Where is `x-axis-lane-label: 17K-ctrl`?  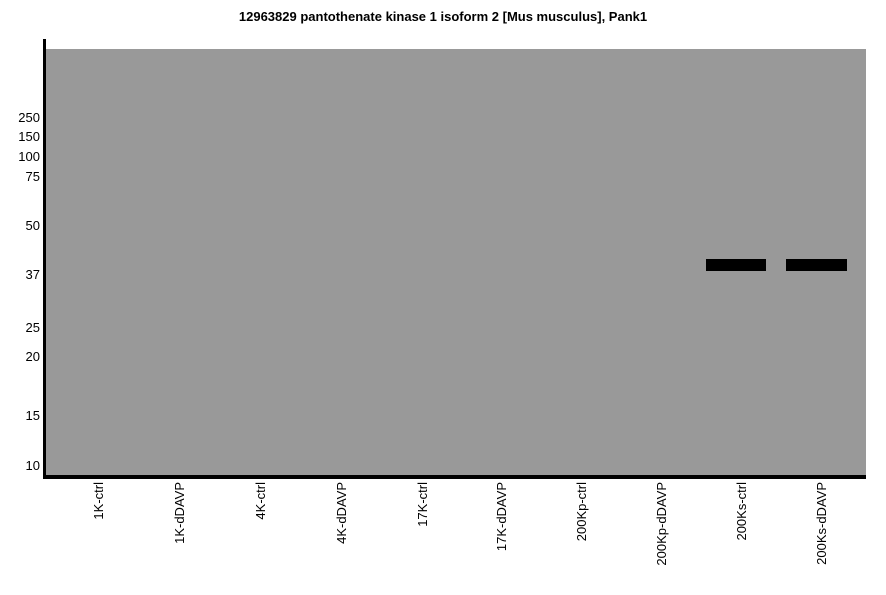 x-axis-lane-label: 17K-ctrl is located at coordinates (422, 504).